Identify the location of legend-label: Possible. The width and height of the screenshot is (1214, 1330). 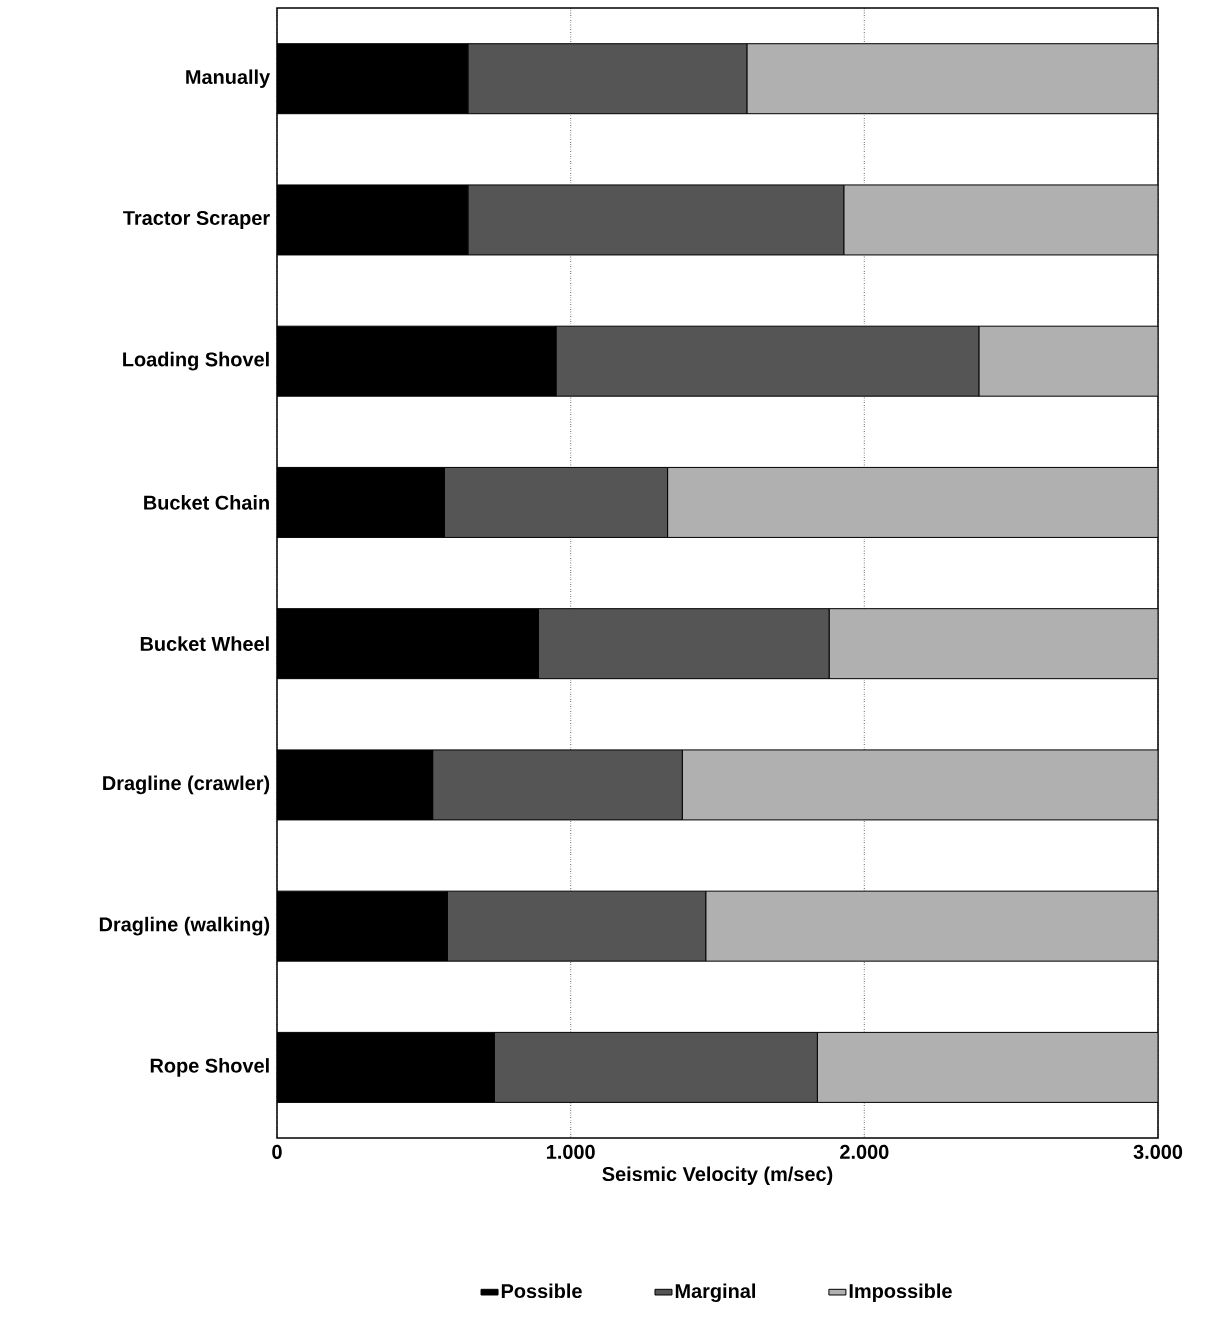
(541, 1291).